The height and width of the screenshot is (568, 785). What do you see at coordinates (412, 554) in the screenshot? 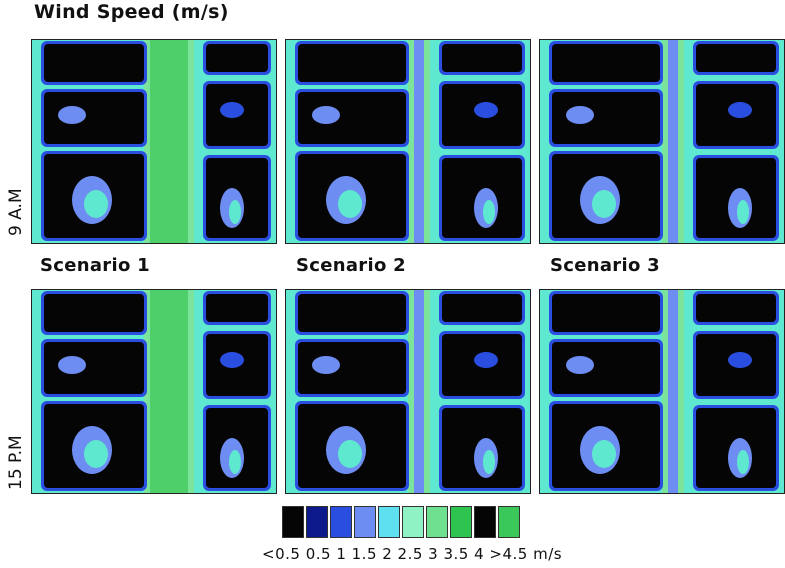
I see `legend-tick-labels: <0.5 0.5 1 1.5 2 2.5 3 3.5 4 >4.5 m/s` at bounding box center [412, 554].